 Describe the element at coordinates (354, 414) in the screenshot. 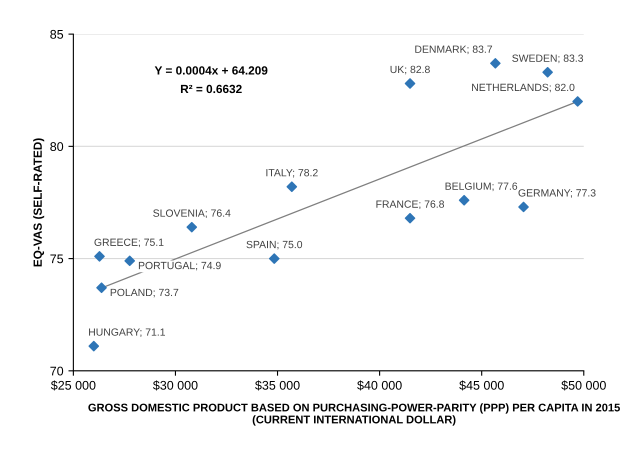

I see `x-axis-title: GROSS DOMESTIC PRODUCT BASED ON PURCHASING-POWER-PARITY (PPP) PER CAPITA IN 2015 (CURRENT INTERNATIONAL DOLLAR)` at that location.